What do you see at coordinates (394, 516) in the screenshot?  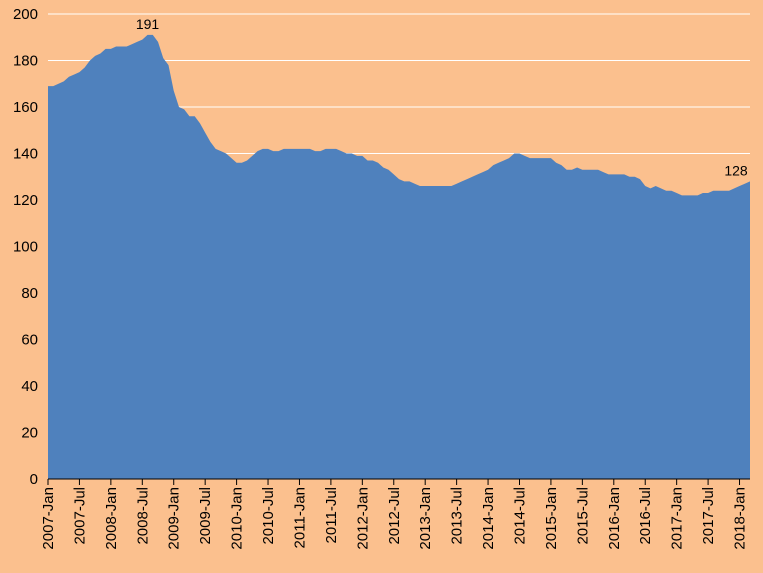 I see `x-tick-label: 2012-Jul` at bounding box center [394, 516].